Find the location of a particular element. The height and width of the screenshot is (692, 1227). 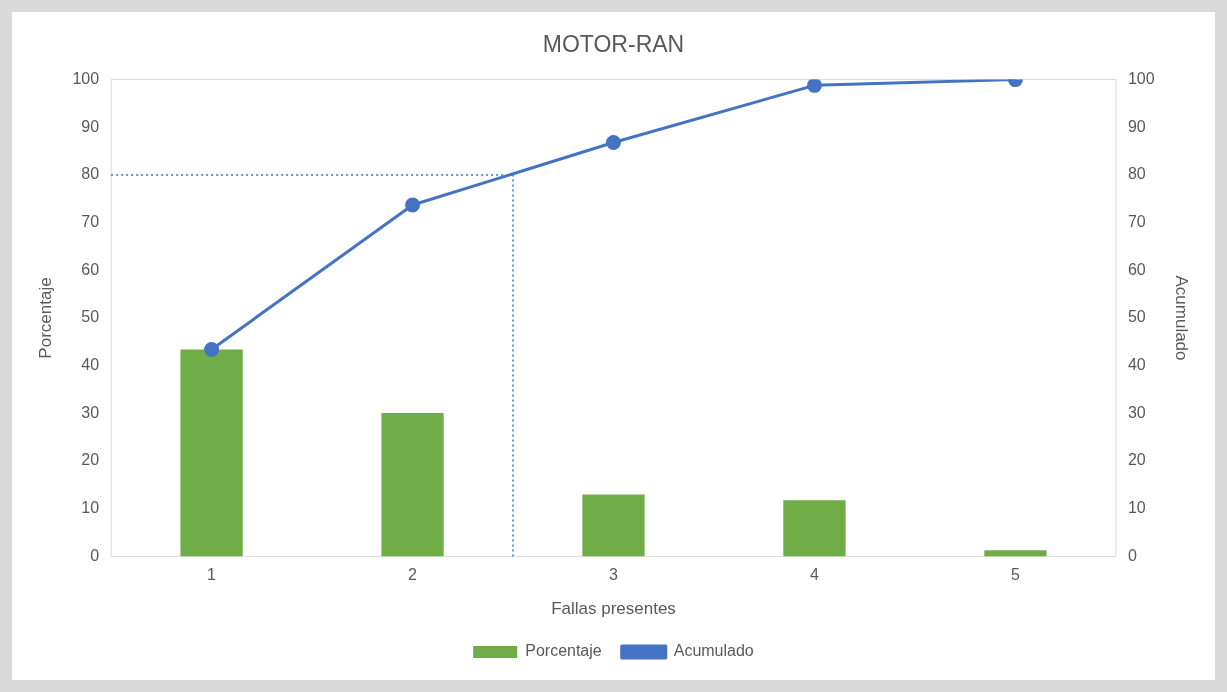

y2-tick-label: 80 is located at coordinates (1136, 174).